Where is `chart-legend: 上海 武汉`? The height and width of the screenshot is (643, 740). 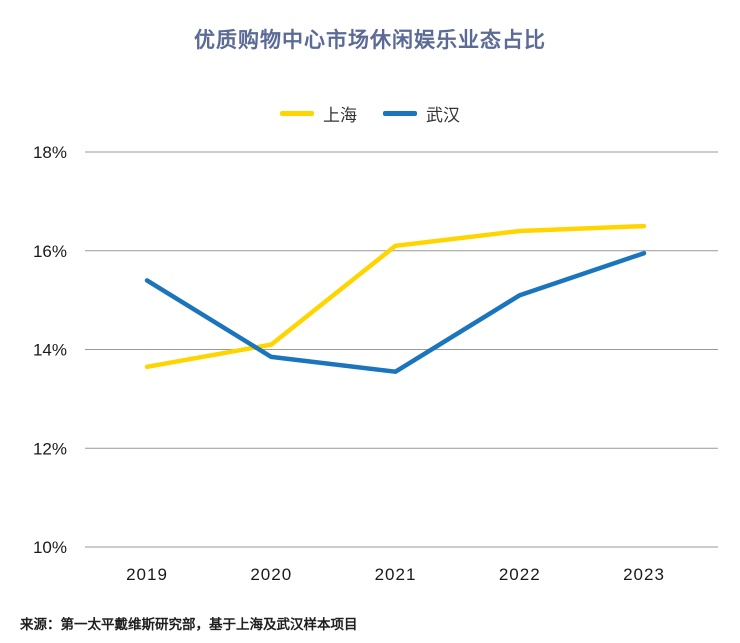
chart-legend: 上海 武汉 is located at coordinates (370, 113).